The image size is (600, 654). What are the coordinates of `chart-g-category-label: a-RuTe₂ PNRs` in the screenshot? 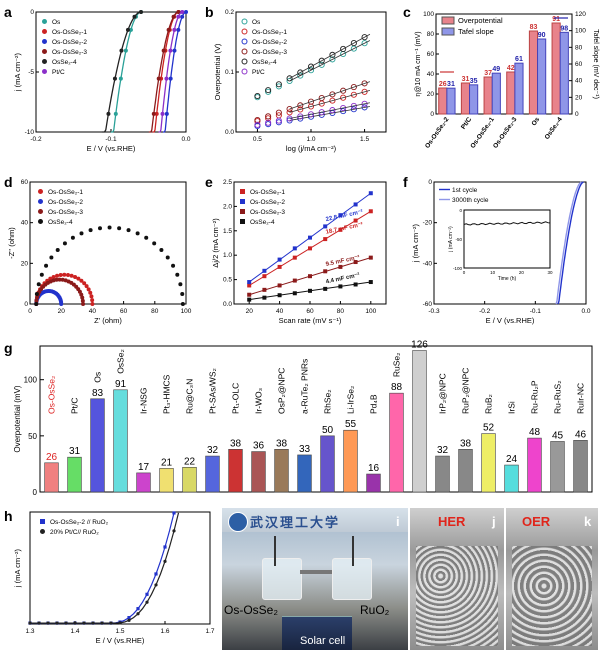 It's located at (305, 386).